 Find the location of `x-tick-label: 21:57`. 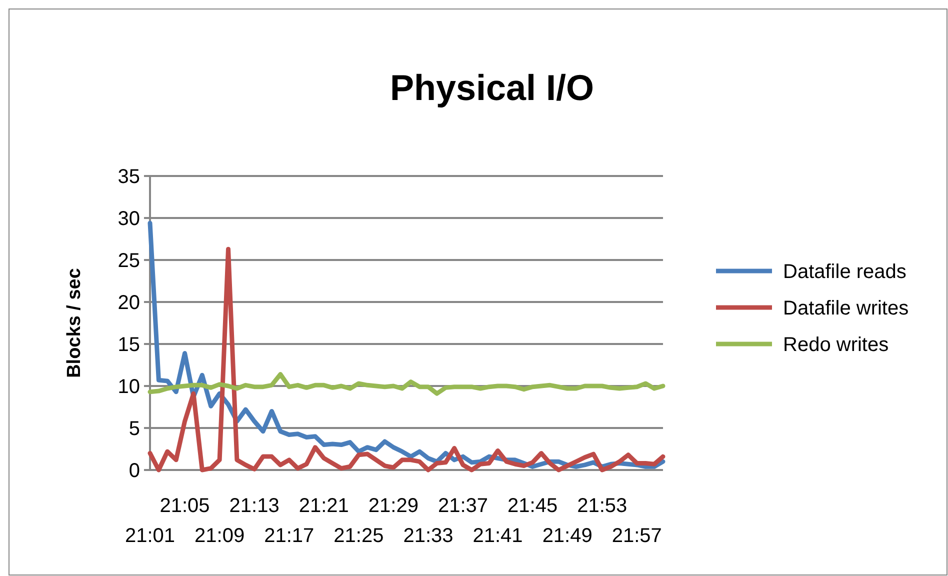

x-tick-label: 21:57 is located at coordinates (637, 536).